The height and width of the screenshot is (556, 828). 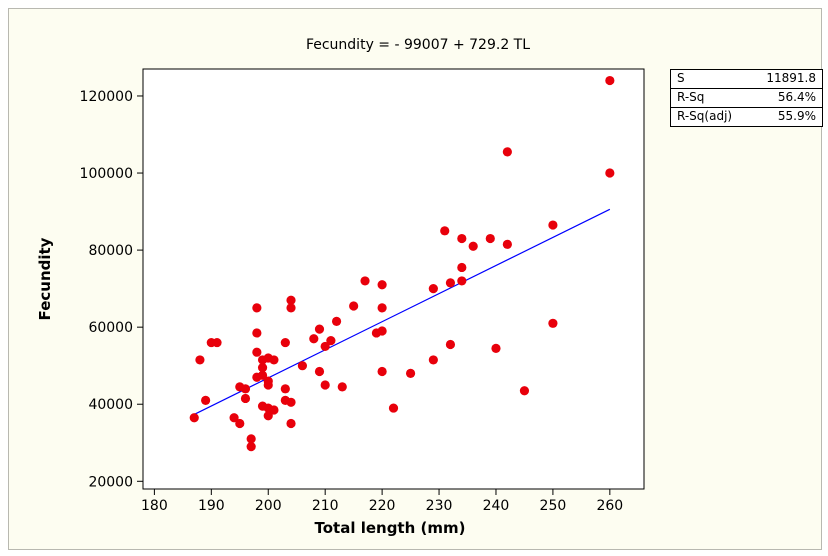 What do you see at coordinates (746, 116) in the screenshot?
I see `stats-row-r-sq-adj: R-Sq(adj) 55.9%` at bounding box center [746, 116].